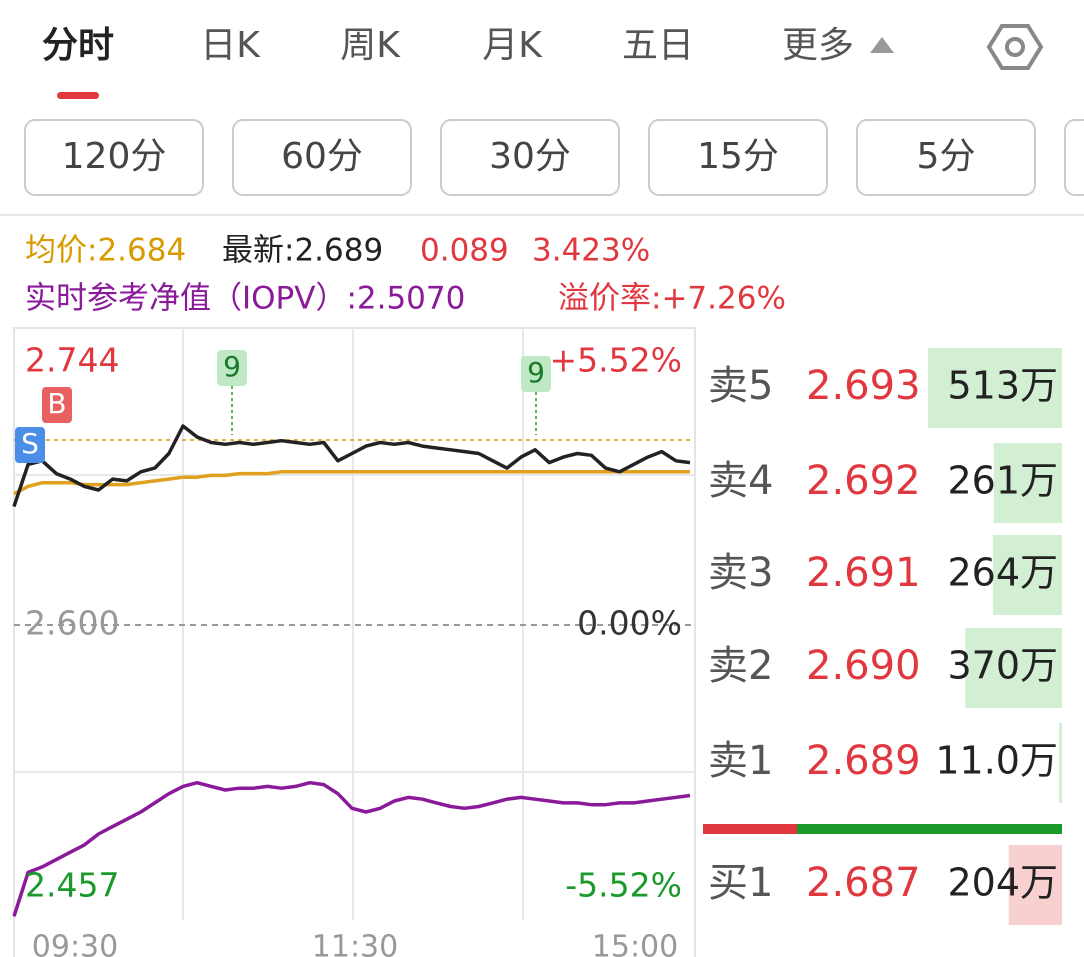  Describe the element at coordinates (750, 829) in the screenshot. I see `buy-ratio` at that location.